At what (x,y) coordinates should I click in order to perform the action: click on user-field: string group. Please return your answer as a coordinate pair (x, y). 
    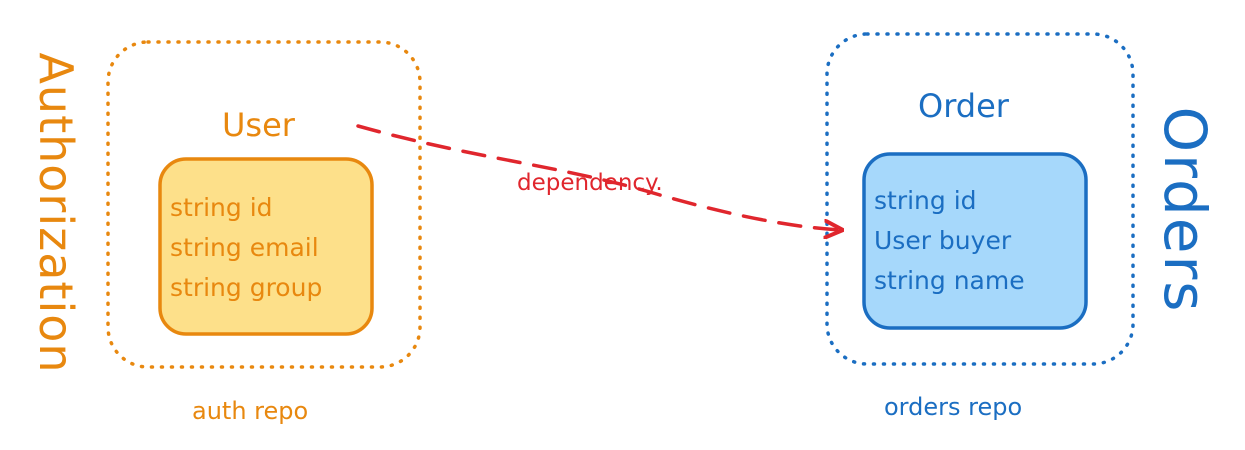
    Looking at the image, I should click on (246, 288).